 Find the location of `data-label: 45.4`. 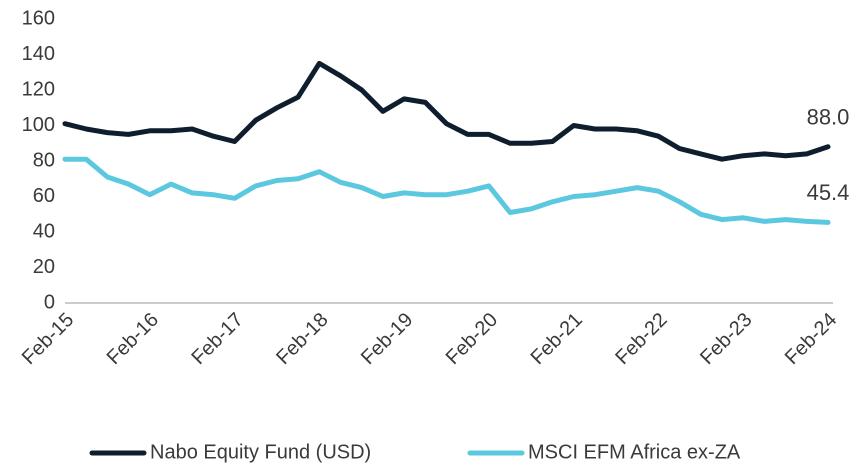

data-label: 45.4 is located at coordinates (828, 192).